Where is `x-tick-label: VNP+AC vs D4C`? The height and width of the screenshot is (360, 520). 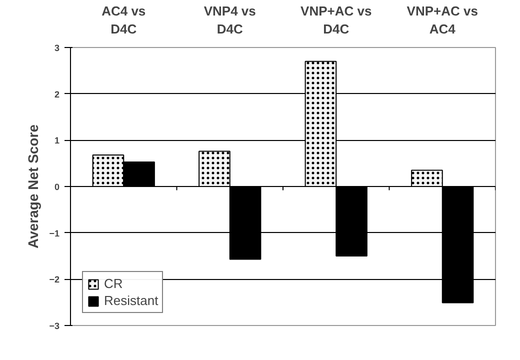 x-tick-label: VNP+AC vs D4C is located at coordinates (336, 20).